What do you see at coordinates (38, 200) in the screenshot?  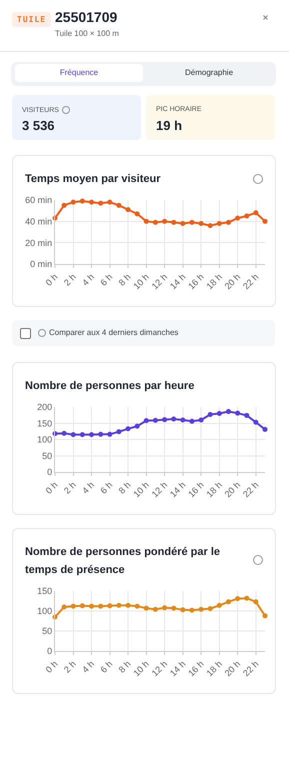 I see `y-tick-label: 60 min` at bounding box center [38, 200].